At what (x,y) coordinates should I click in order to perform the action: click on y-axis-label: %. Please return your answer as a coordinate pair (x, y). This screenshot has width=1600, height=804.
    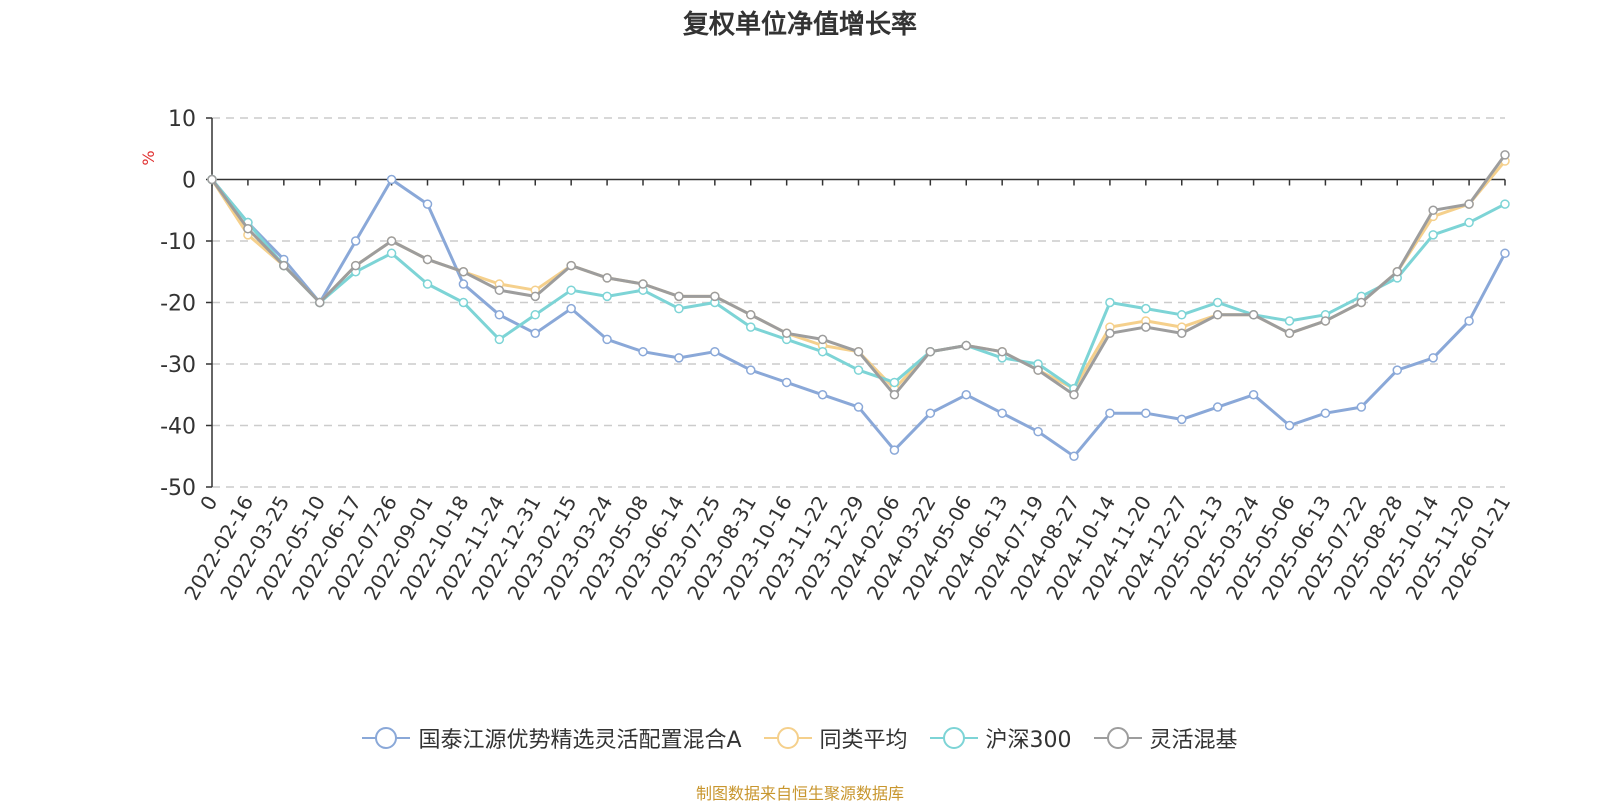
    Looking at the image, I should click on (148, 157).